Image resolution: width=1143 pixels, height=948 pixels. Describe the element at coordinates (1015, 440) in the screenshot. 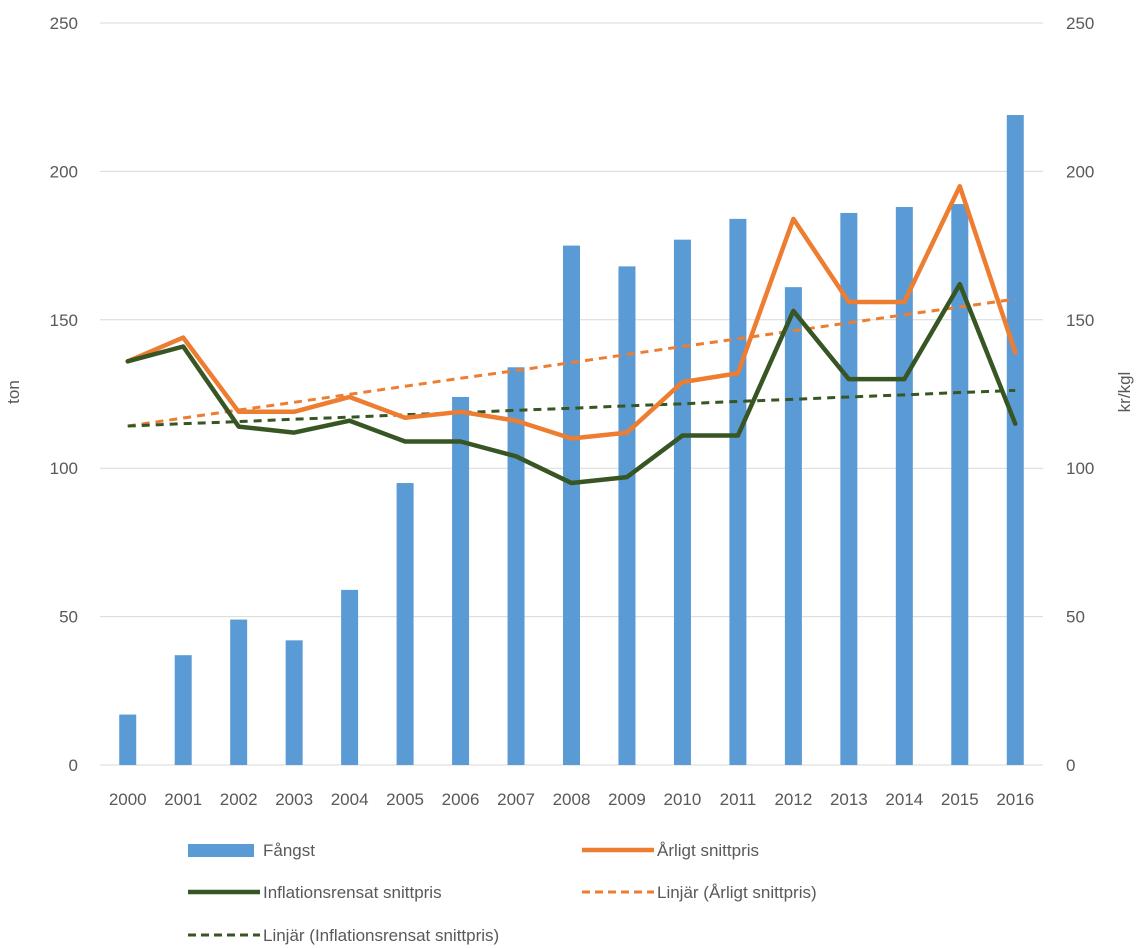

I see `bar-2016` at that location.